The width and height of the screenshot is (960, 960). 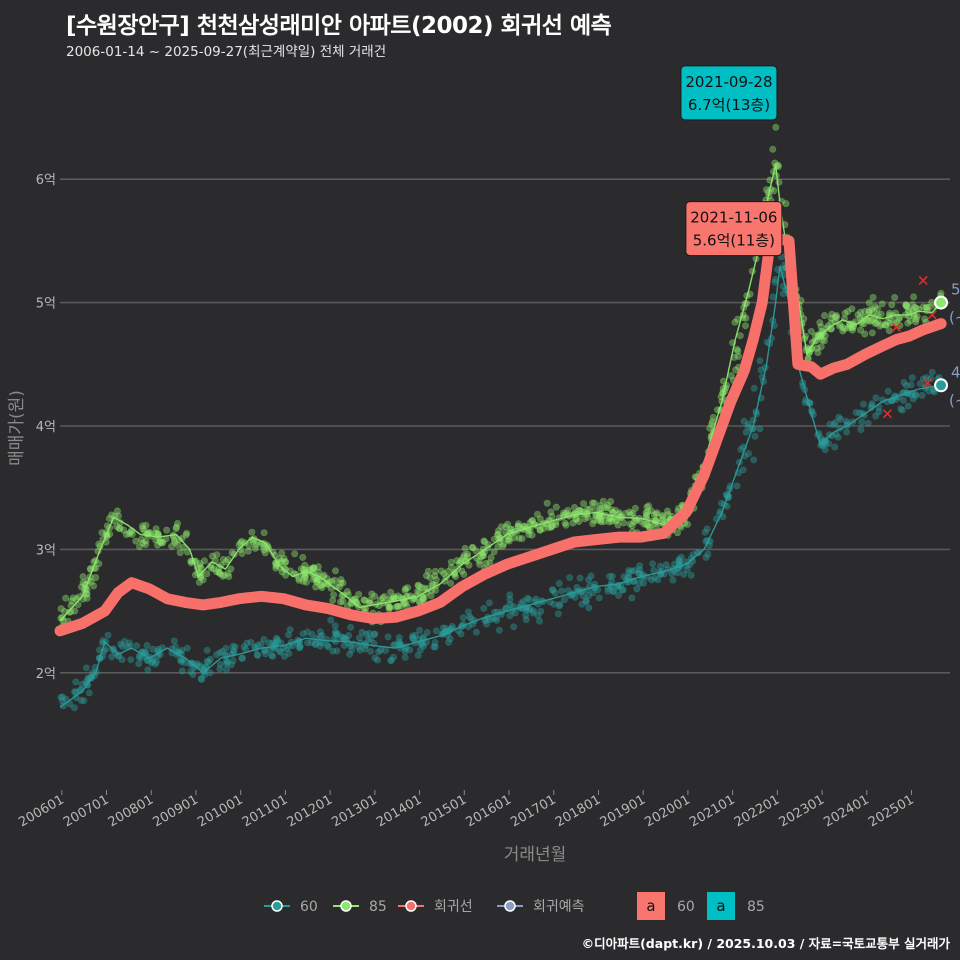 I want to click on x-tick-label: 201801, so click(x=578, y=811).